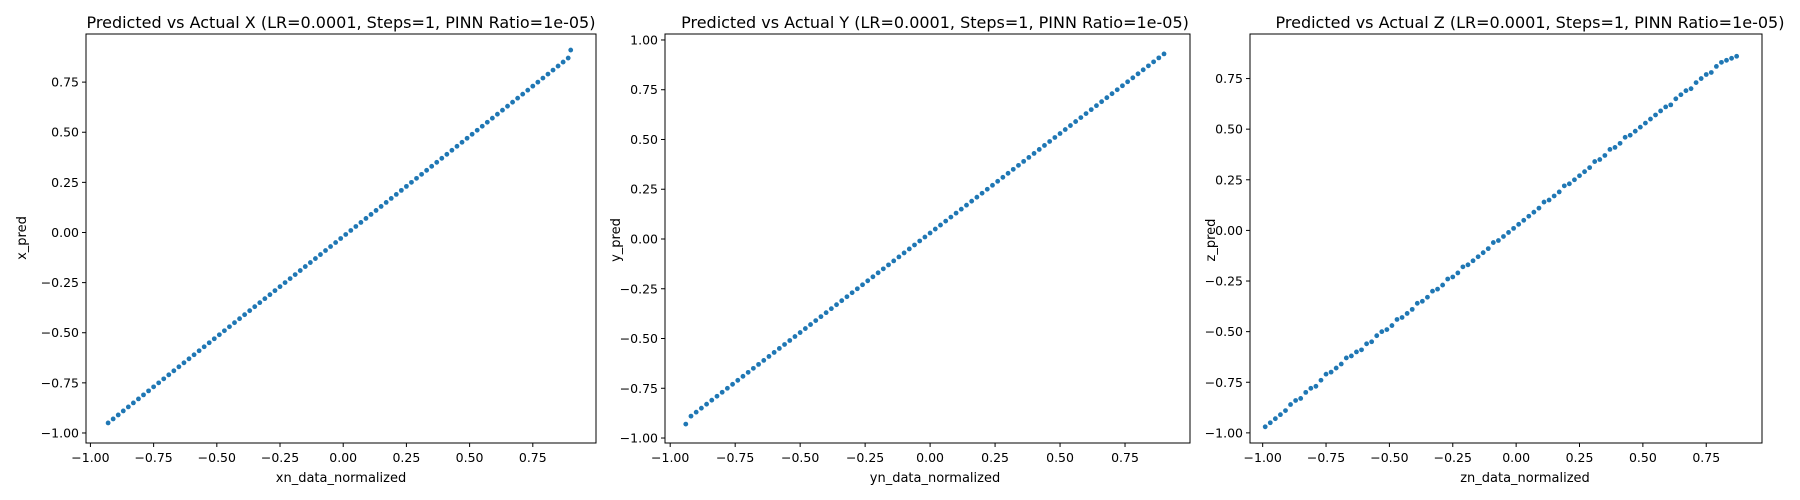  Describe the element at coordinates (800, 457) in the screenshot. I see `x-tick-label: −0.50` at that location.